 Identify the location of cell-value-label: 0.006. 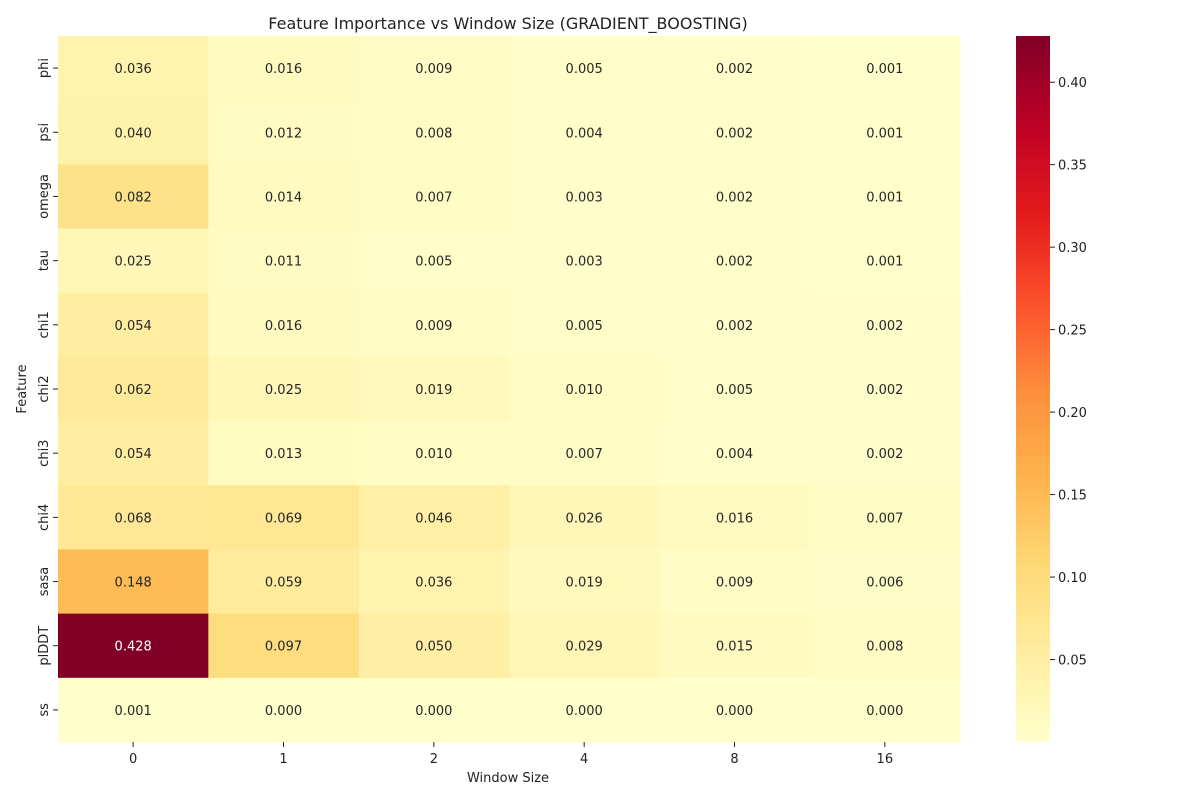
(884, 583).